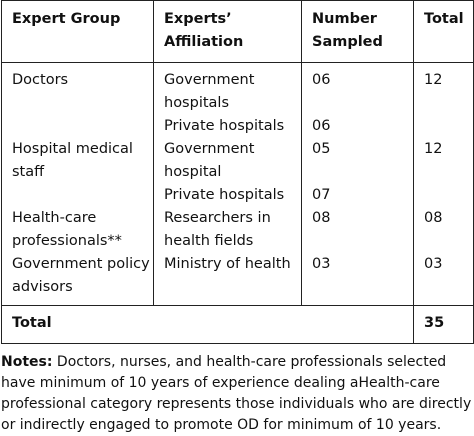 This screenshot has width=474, height=436. What do you see at coordinates (27, 362) in the screenshot?
I see `notes-label: Notes:` at bounding box center [27, 362].